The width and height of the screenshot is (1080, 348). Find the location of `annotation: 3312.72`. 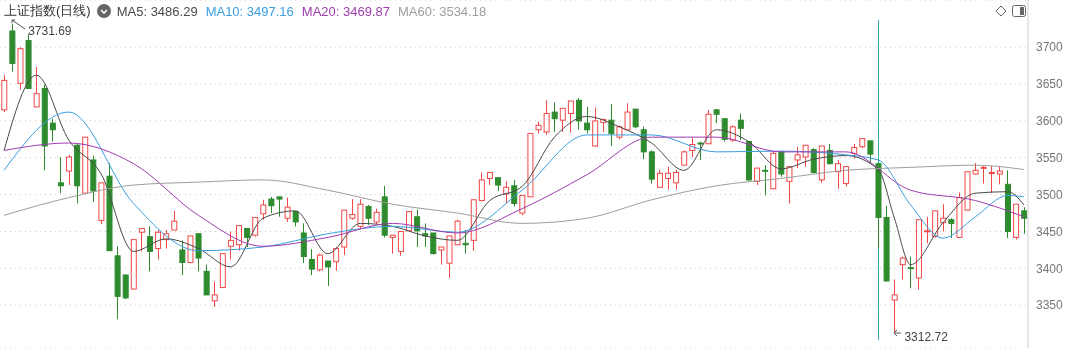

annotation: 3312.72 is located at coordinates (926, 336).